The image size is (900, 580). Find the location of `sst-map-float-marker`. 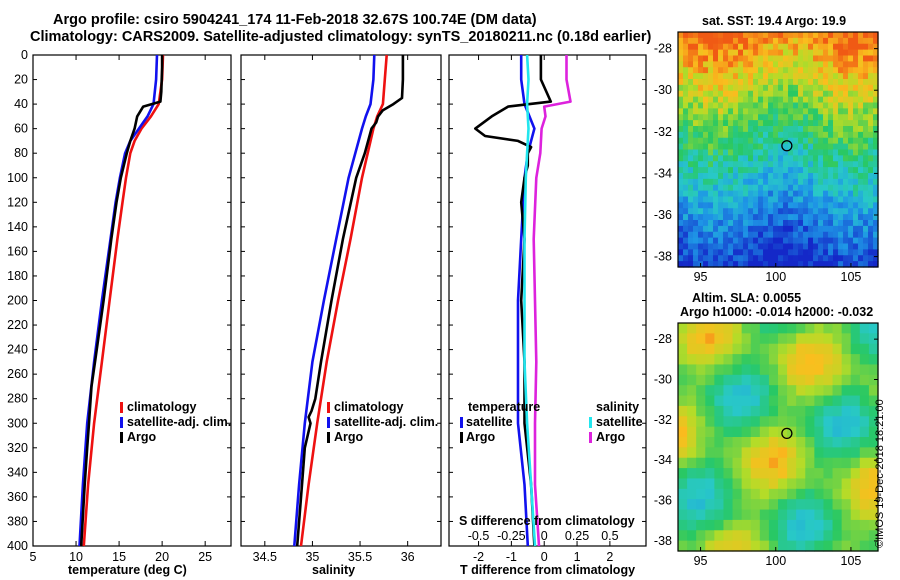

sst-map-float-marker is located at coordinates (787, 146).